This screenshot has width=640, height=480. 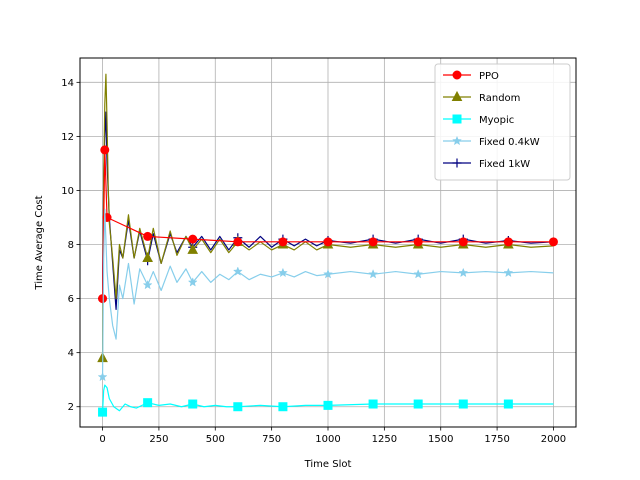 What do you see at coordinates (440, 439) in the screenshot?
I see `x-tick-label: 1500` at bounding box center [440, 439].